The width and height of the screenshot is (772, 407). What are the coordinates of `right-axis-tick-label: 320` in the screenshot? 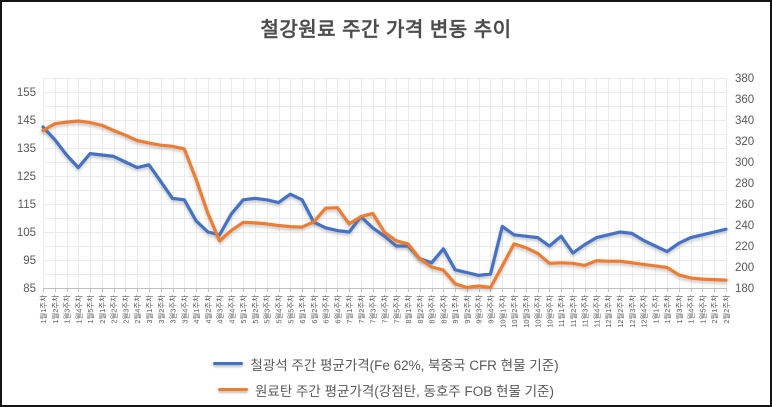 It's located at (744, 142).